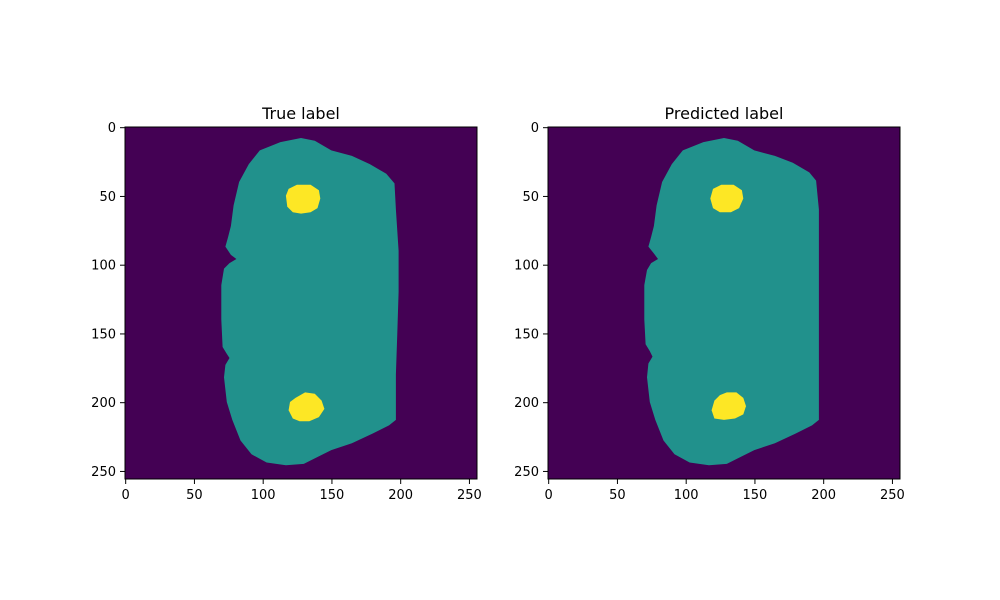  Describe the element at coordinates (300, 113) in the screenshot. I see `panel-title: True label` at that location.